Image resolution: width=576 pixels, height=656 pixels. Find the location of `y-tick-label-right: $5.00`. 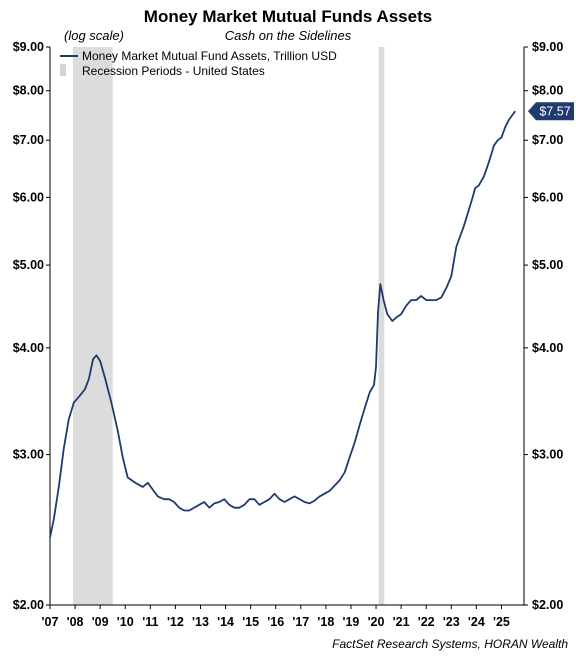

y-tick-label-right: $5.00 is located at coordinates (547, 265).